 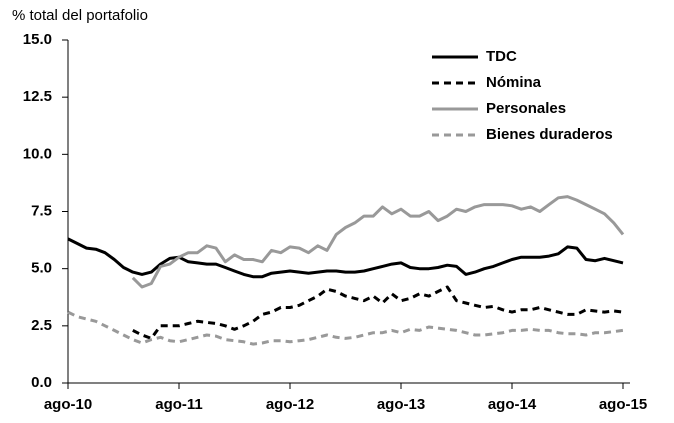 I want to click on y-tick-label: 15.0, so click(x=37, y=39).